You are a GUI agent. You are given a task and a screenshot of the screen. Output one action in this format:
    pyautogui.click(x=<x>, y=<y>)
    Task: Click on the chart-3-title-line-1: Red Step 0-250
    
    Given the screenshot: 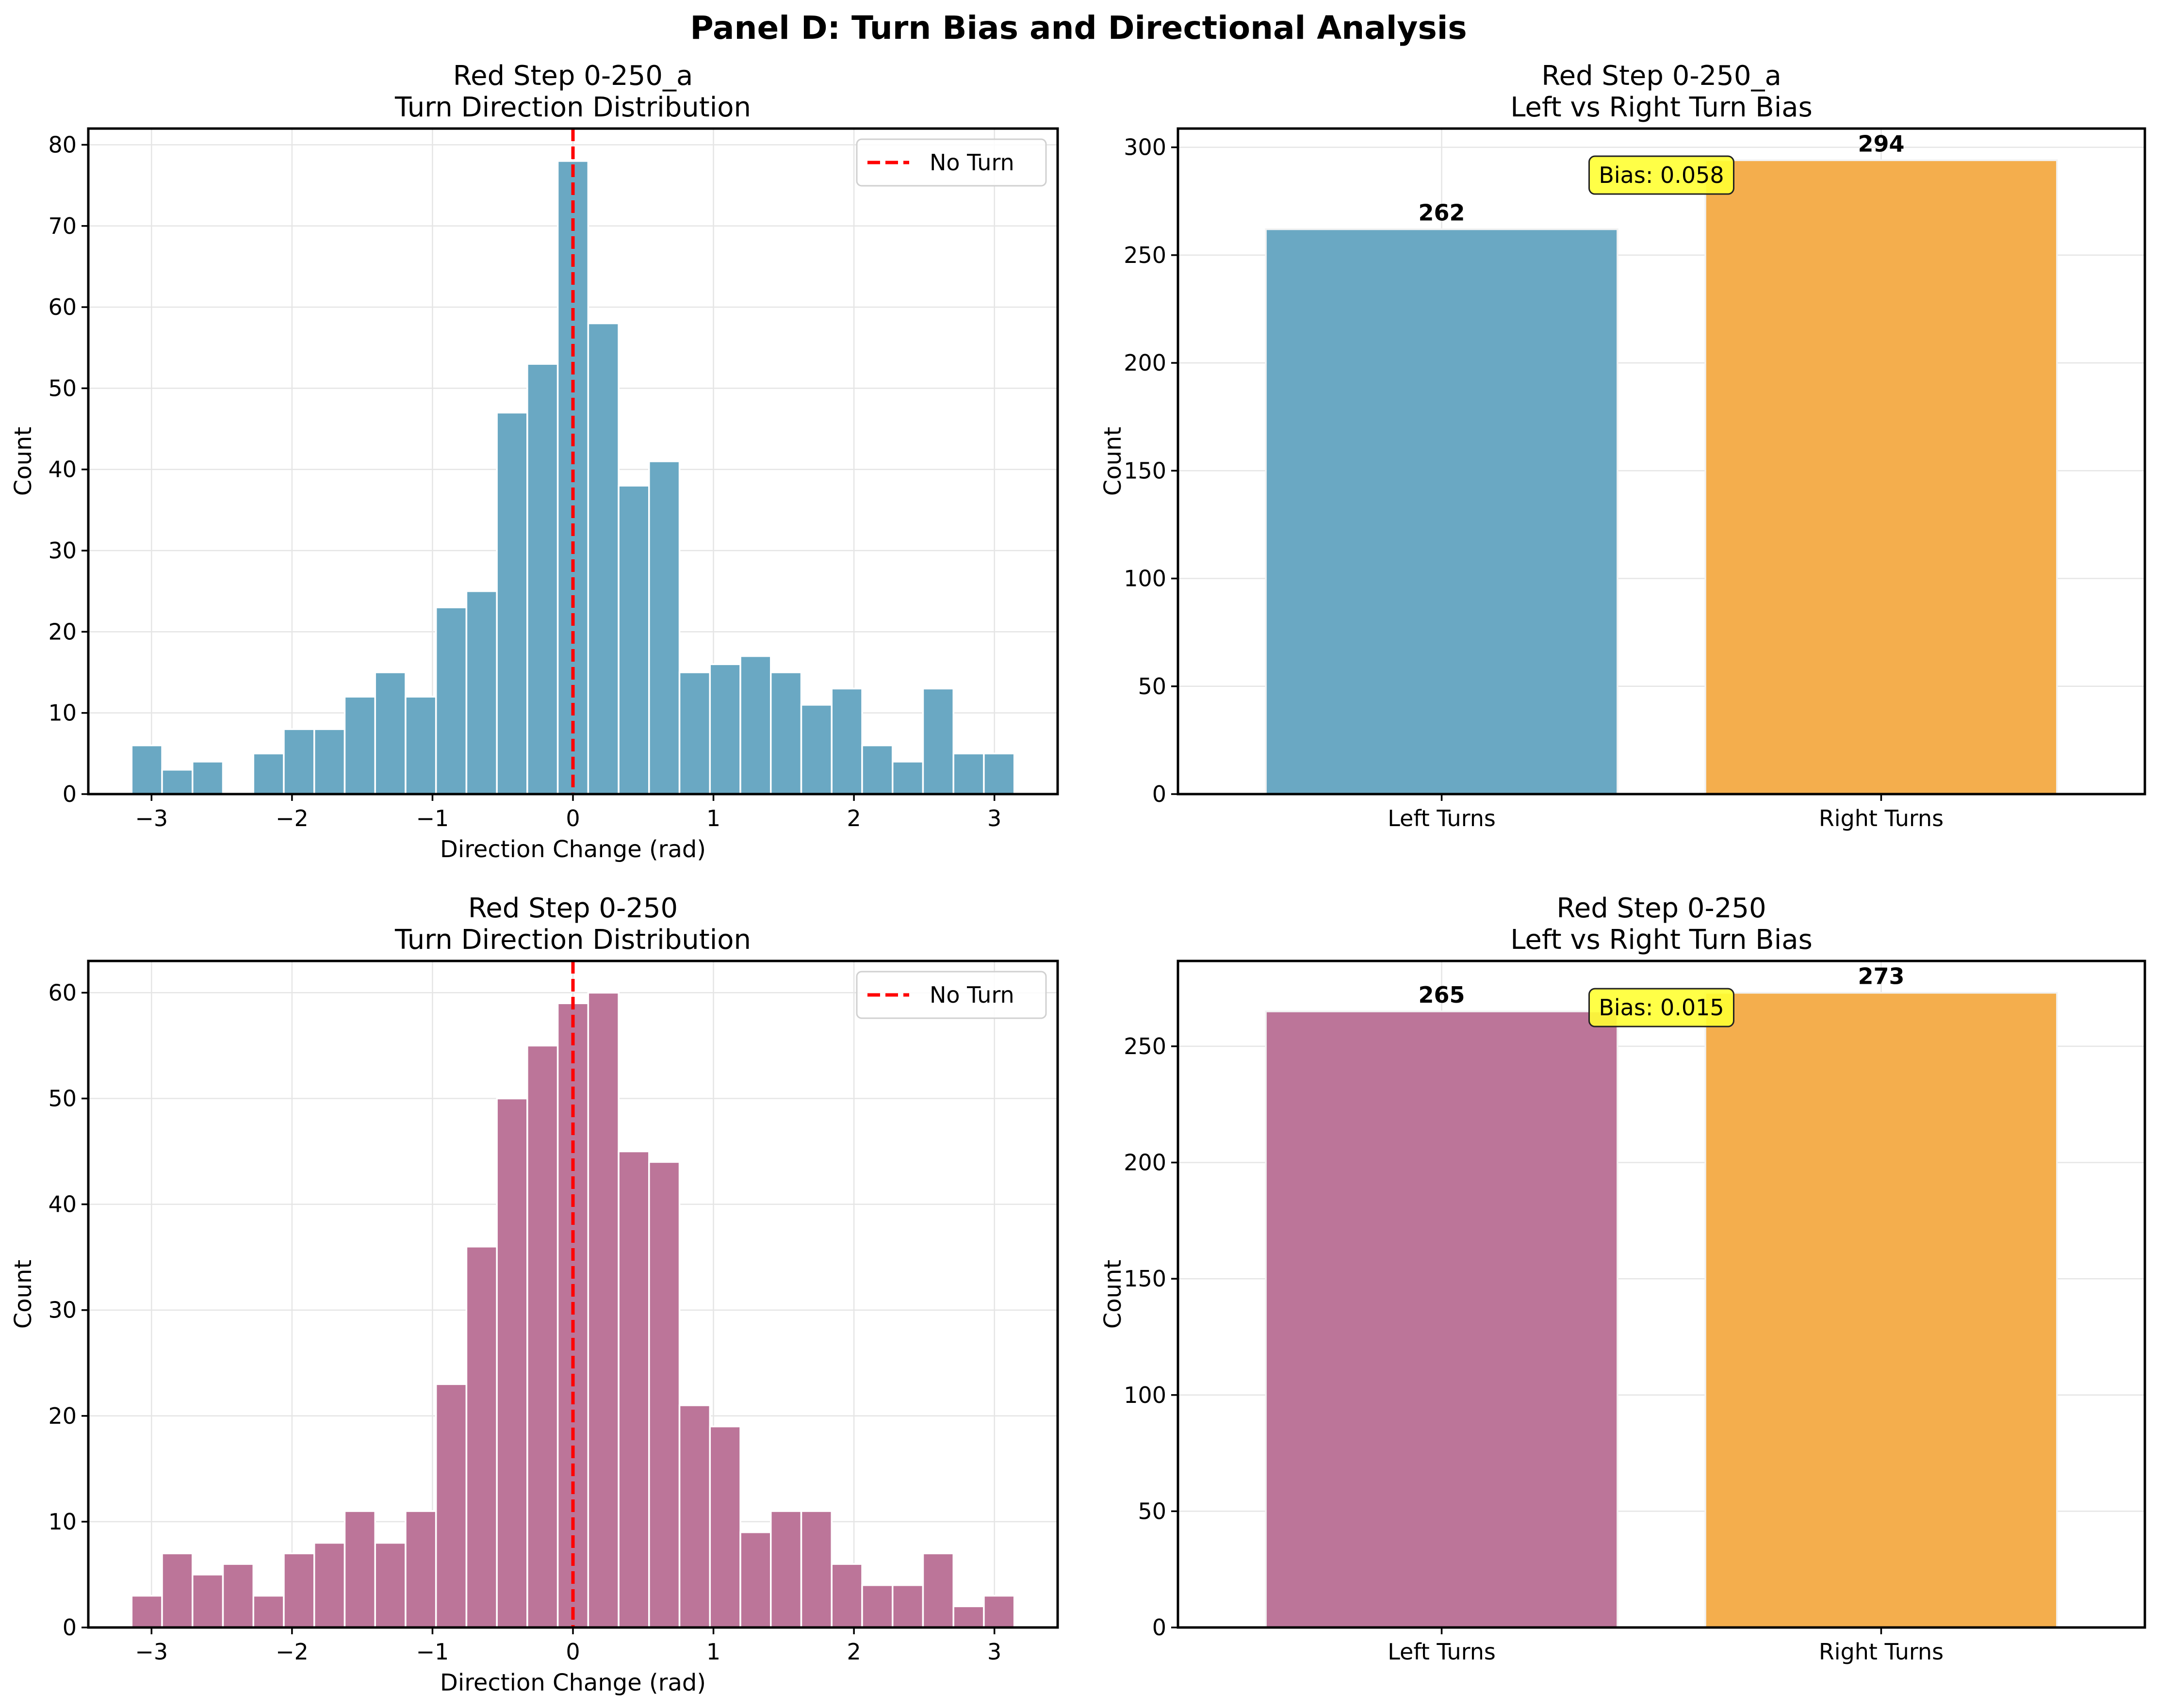 What is the action you would take?
    pyautogui.click(x=1661, y=908)
    